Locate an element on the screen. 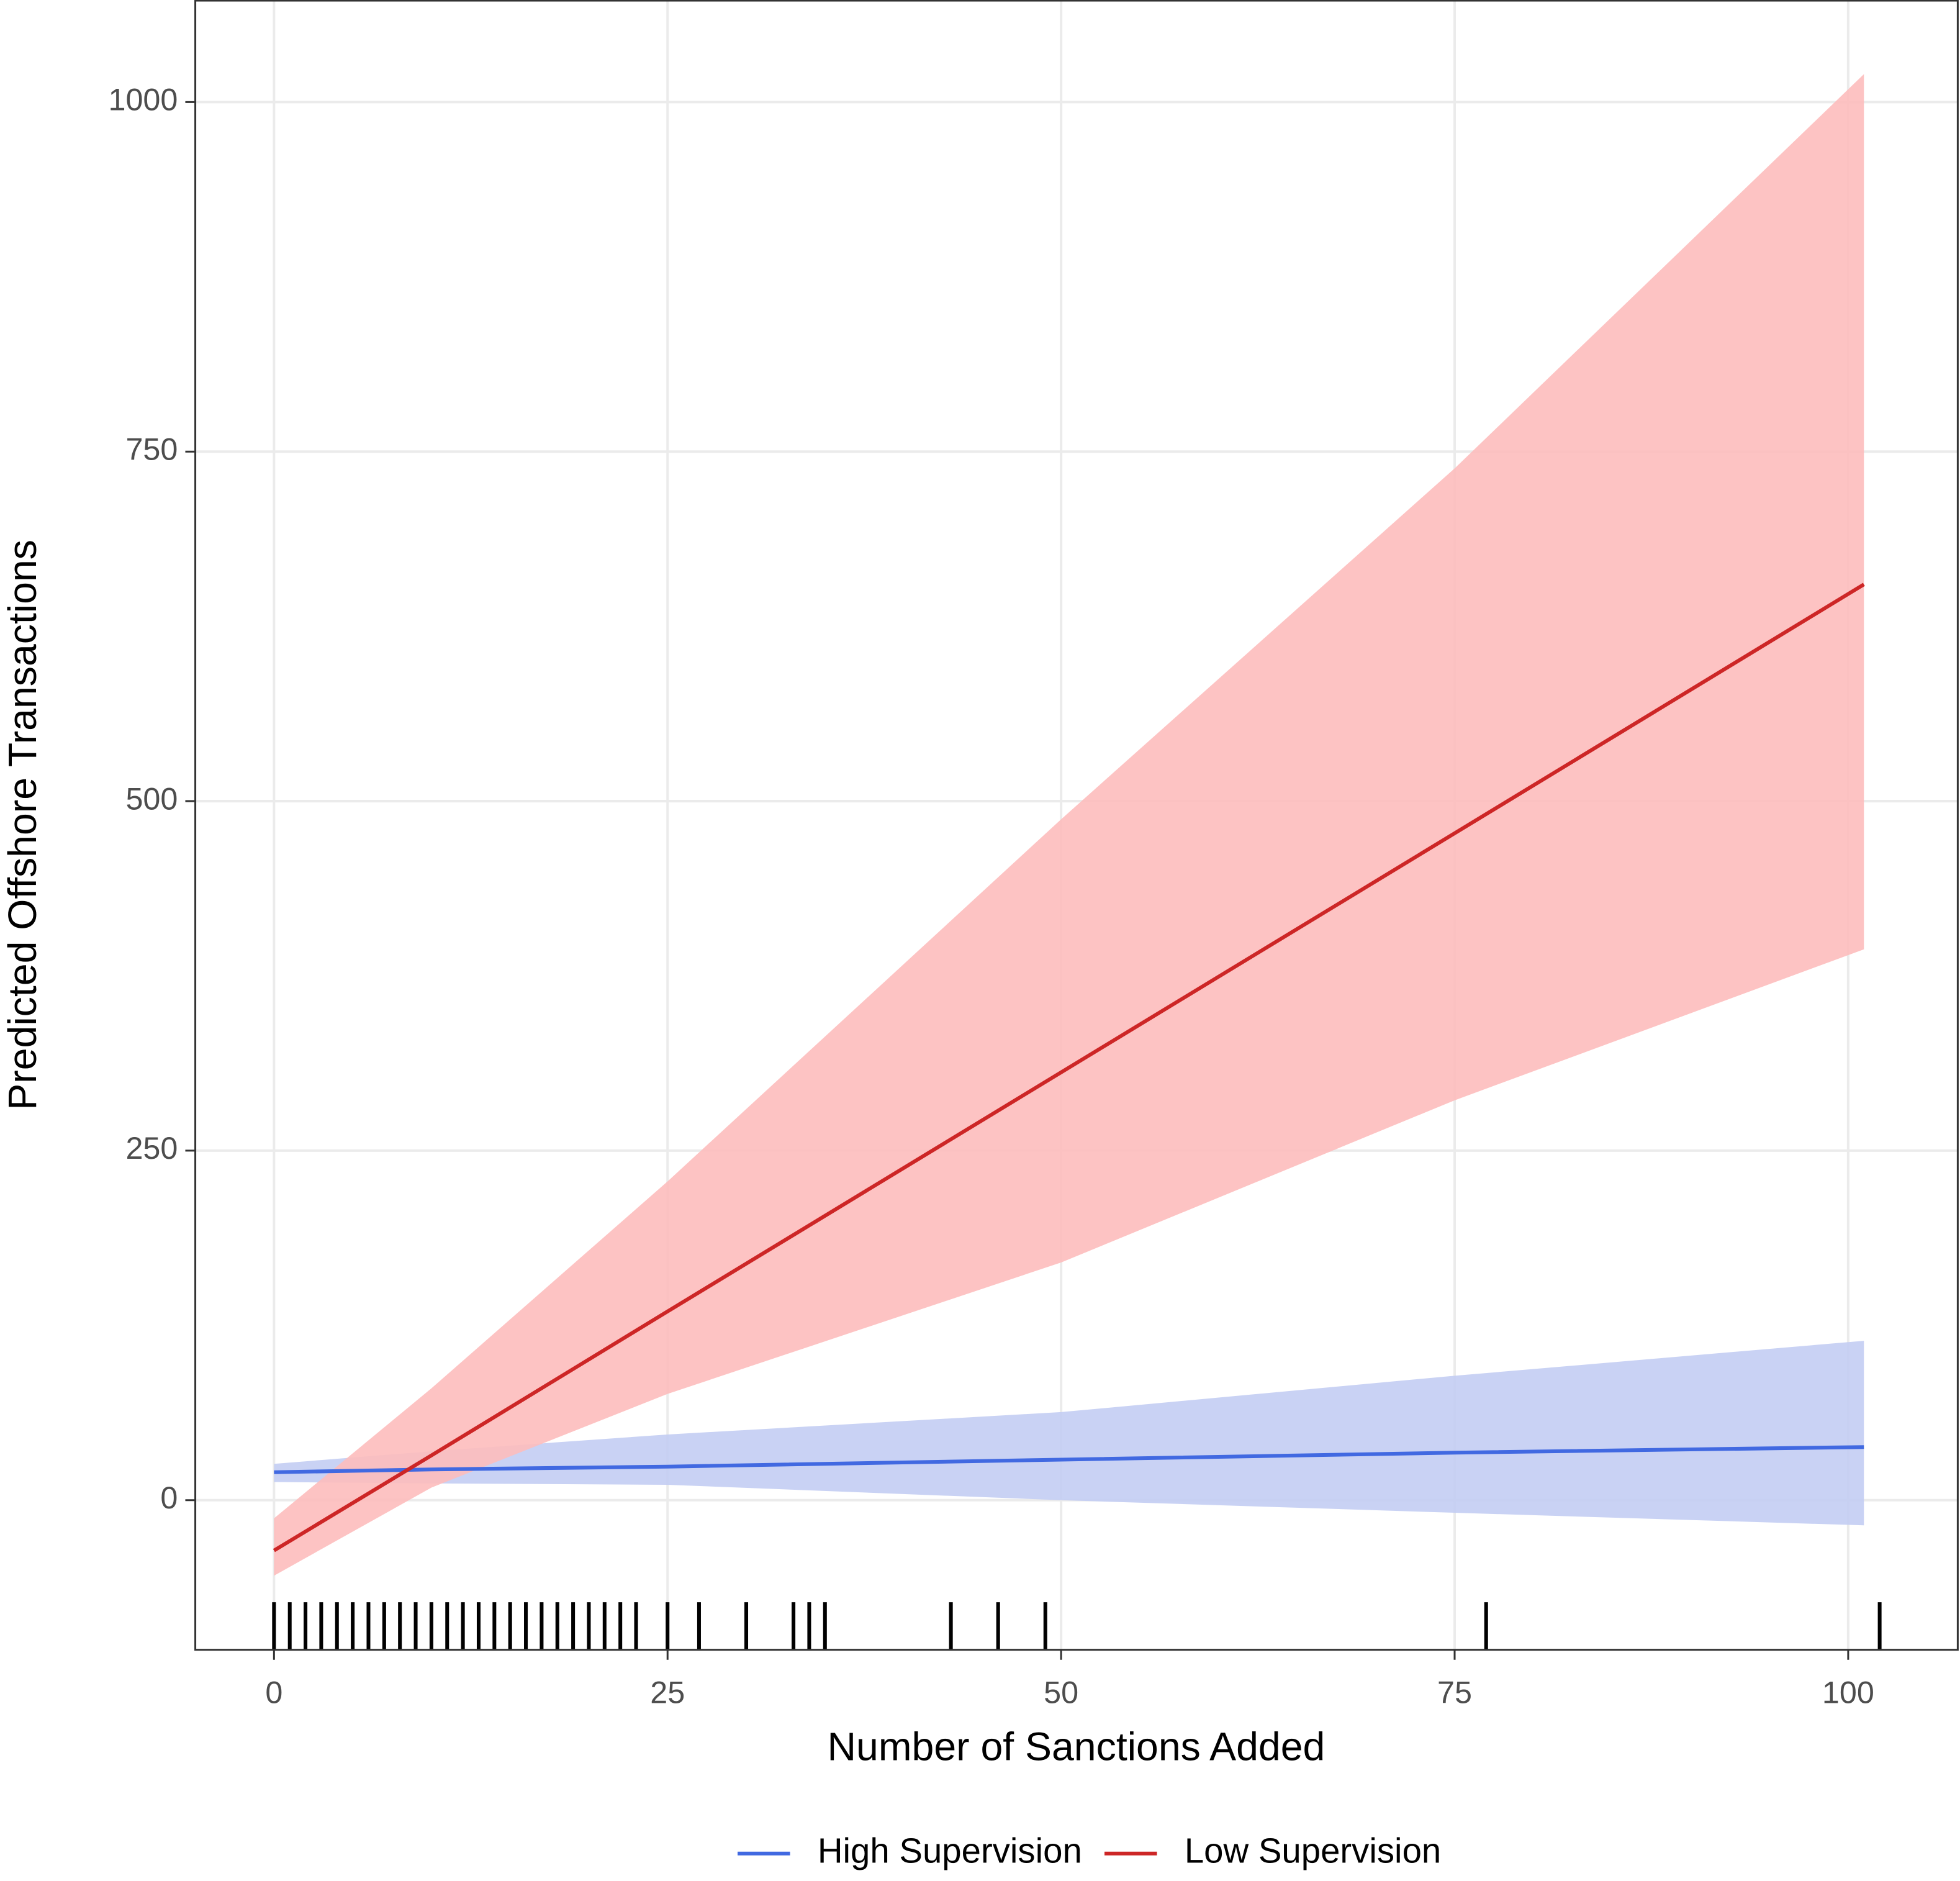  legend: High Supervision Low Supervision is located at coordinates (1089, 1851).